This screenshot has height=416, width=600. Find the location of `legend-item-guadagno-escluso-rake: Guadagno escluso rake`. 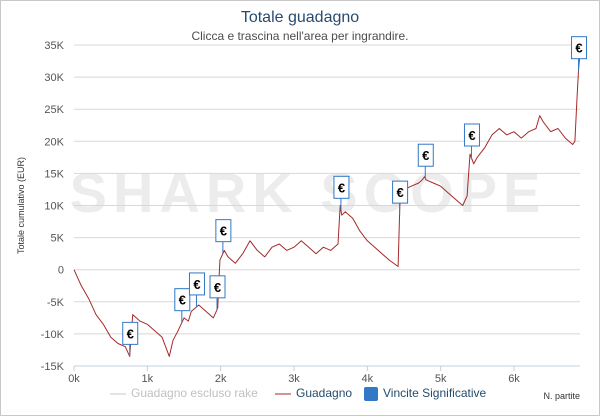

legend-item-guadagno-escluso-rake: Guadagno escluso rake is located at coordinates (184, 393).